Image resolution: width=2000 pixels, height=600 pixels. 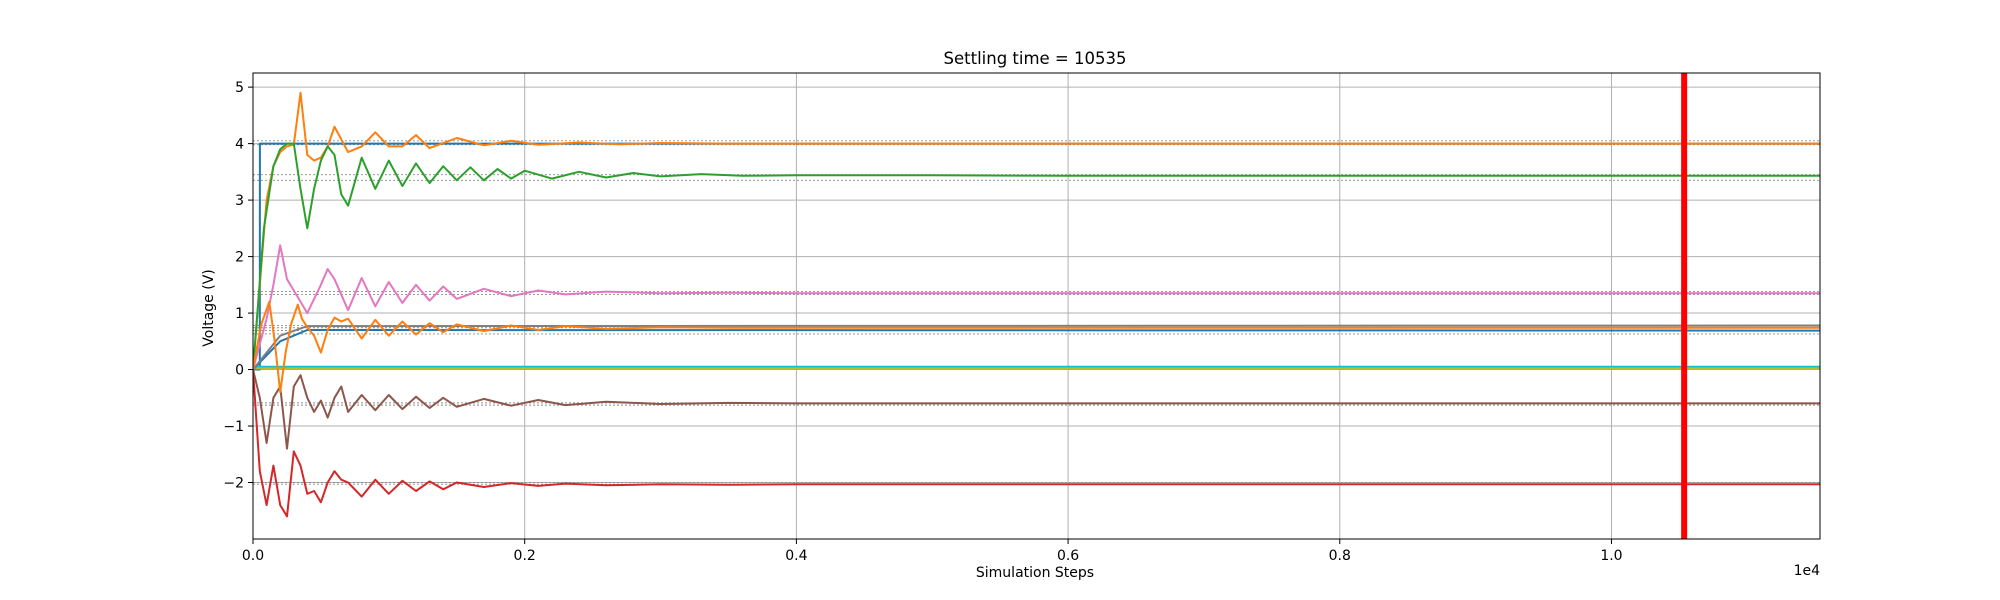 What do you see at coordinates (239, 145) in the screenshot?
I see `y-tick-label: 4` at bounding box center [239, 145].